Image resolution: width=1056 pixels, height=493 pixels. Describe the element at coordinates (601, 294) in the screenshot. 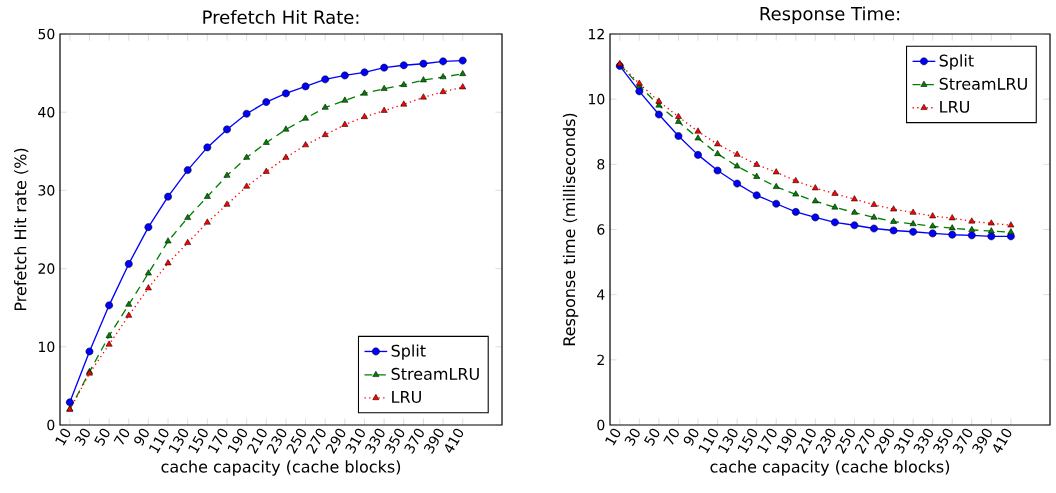

I see `y-tick-label: 4` at that location.